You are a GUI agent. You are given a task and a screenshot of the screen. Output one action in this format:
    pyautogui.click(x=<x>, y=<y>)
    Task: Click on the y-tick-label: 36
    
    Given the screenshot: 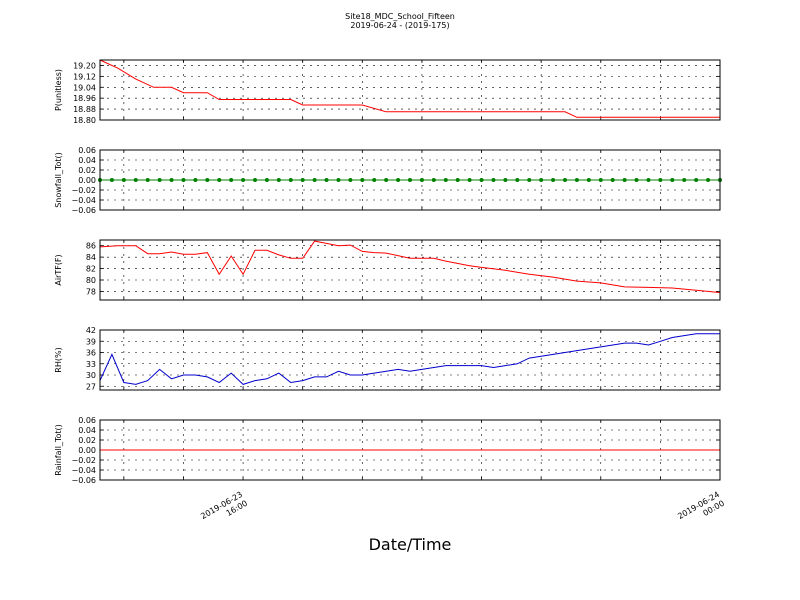 What is the action you would take?
    pyautogui.click(x=91, y=353)
    